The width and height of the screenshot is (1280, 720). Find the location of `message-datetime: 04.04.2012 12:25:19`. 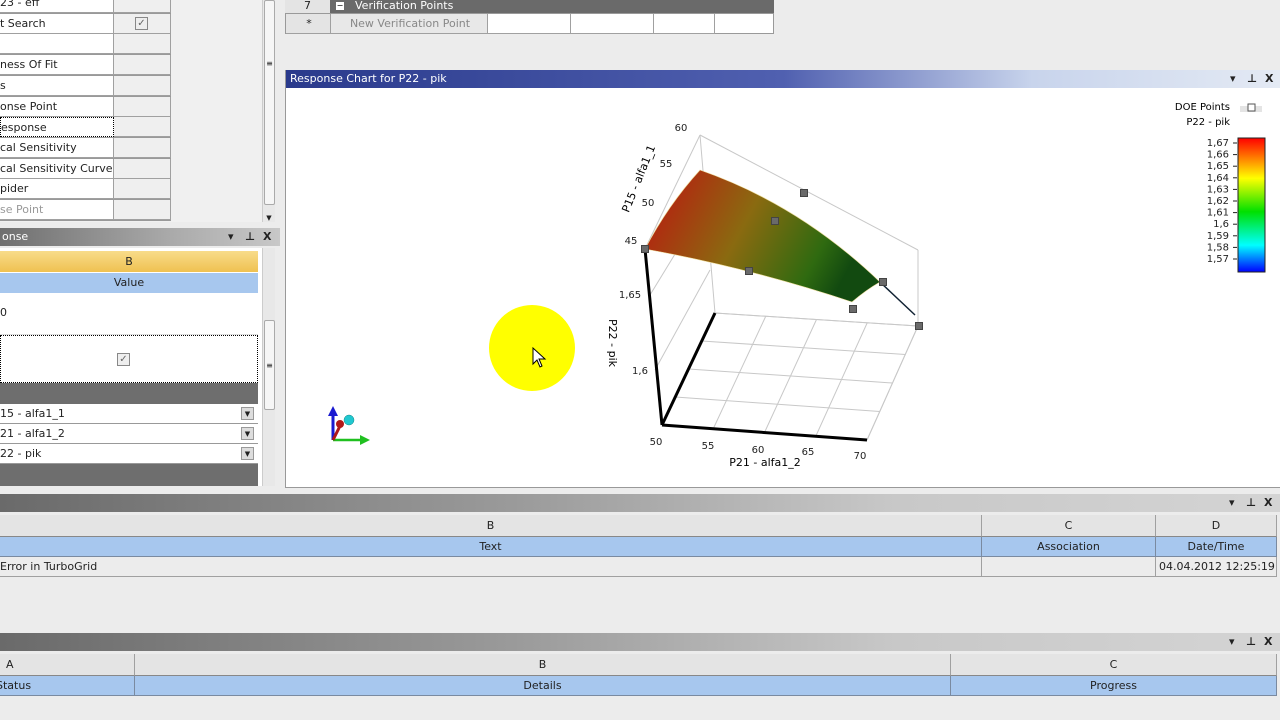

message-datetime: 04.04.2012 12:25:19 is located at coordinates (1216, 567).